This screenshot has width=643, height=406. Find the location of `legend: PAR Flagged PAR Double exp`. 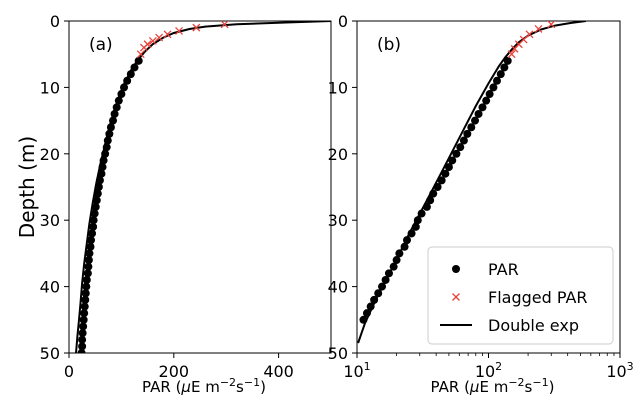

legend: PAR Flagged PAR Double exp is located at coordinates (520, 295).